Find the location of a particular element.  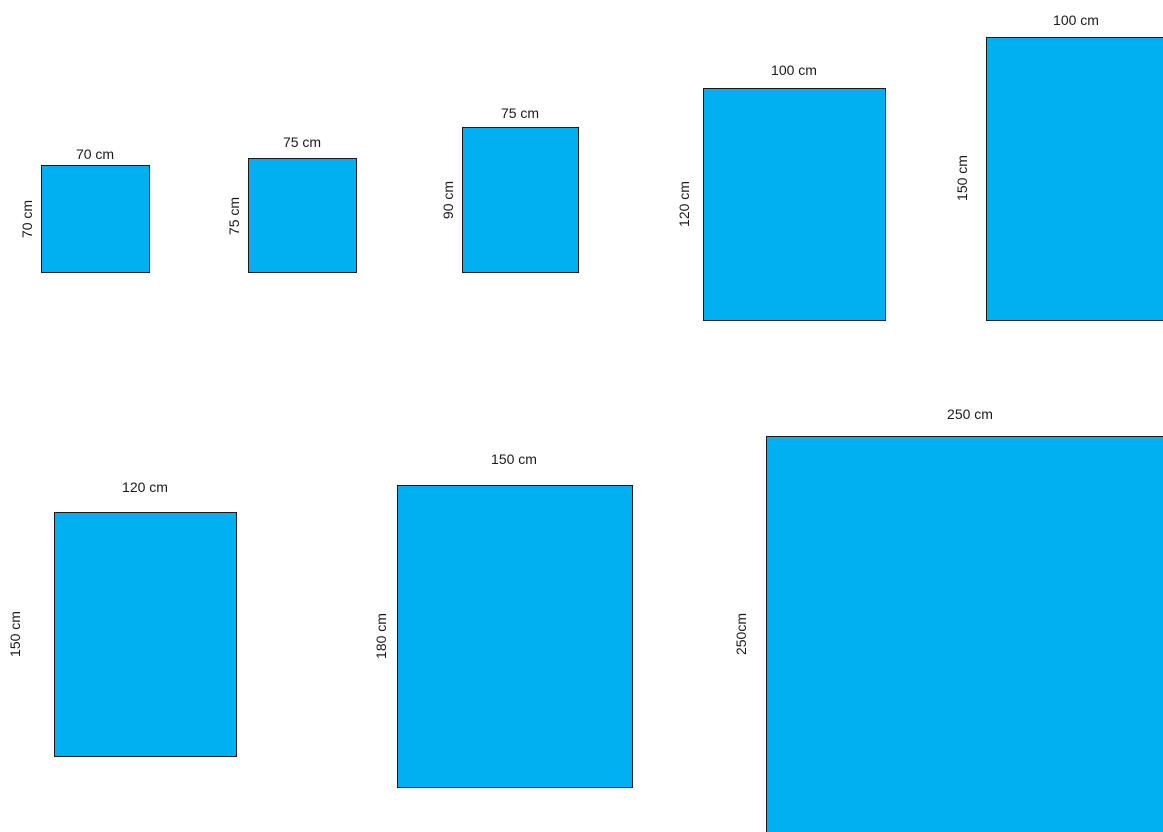

panel-150x180 is located at coordinates (515, 636).